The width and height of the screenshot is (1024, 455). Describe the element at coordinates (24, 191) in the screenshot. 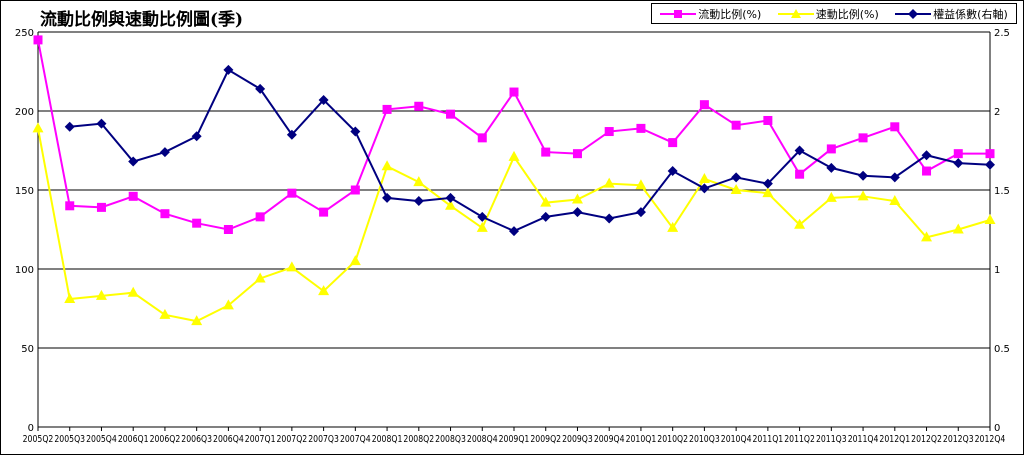

I see `y-left-tick-label: 150` at that location.